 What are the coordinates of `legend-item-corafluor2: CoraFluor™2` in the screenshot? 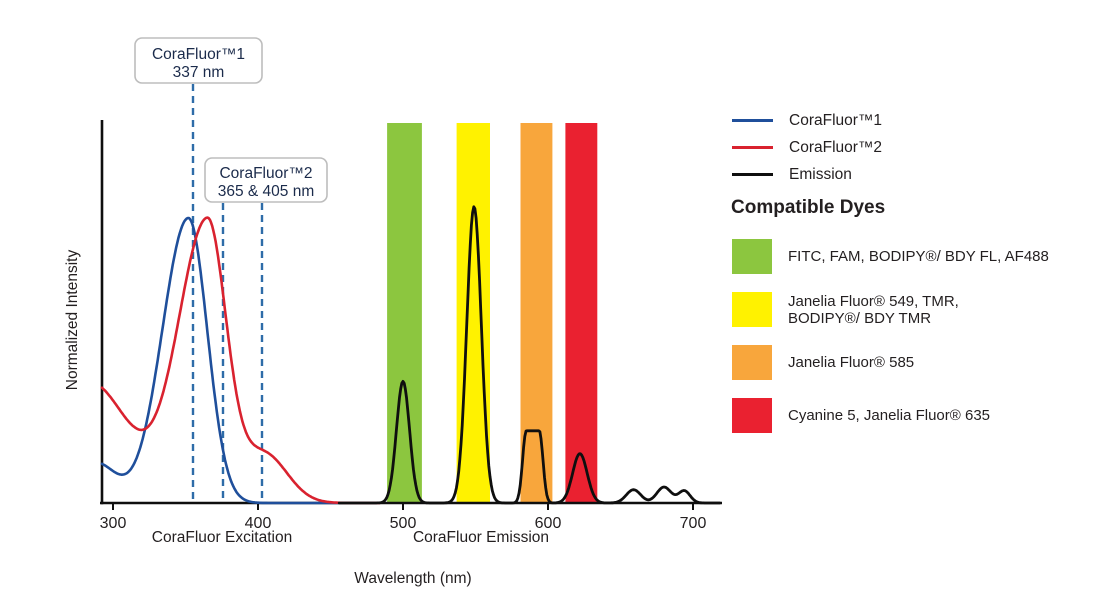 It's located at (807, 147).